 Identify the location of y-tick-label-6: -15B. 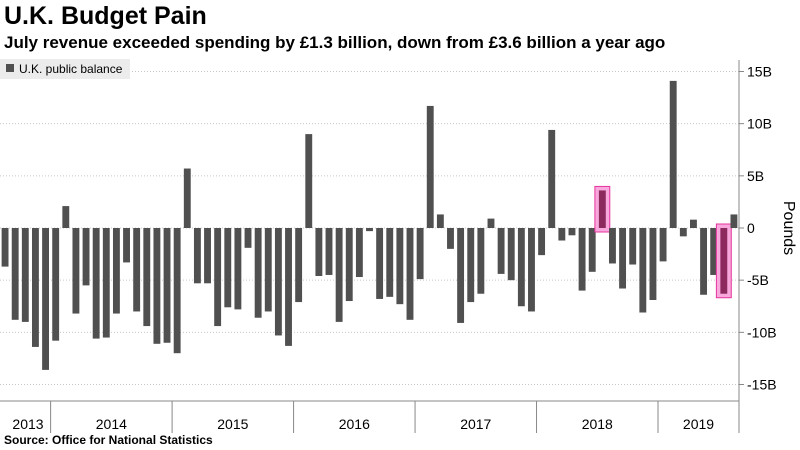
(762, 385).